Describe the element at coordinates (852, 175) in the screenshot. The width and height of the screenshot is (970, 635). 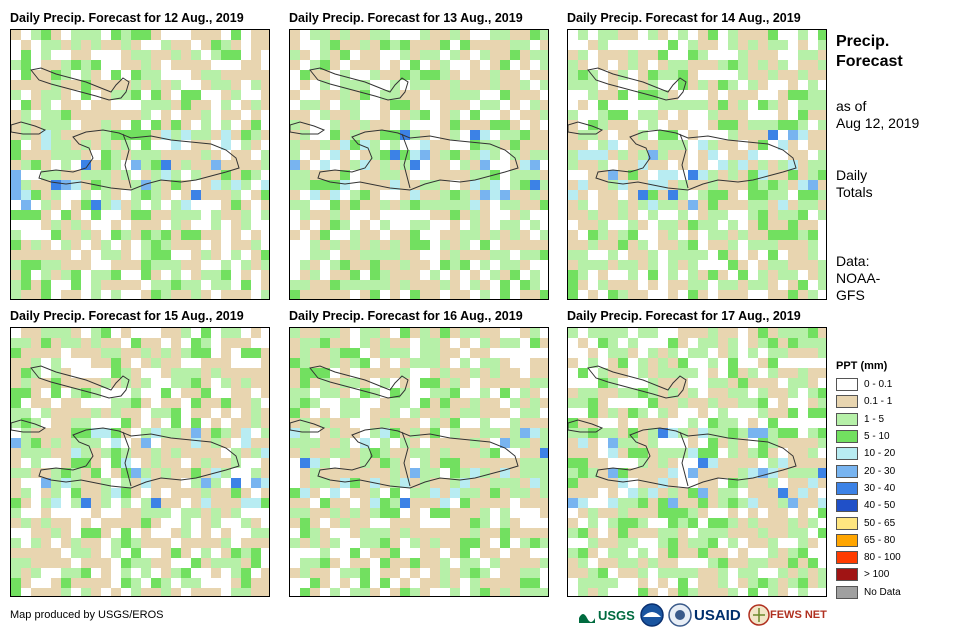
I see `daily-totals-line1: Daily` at that location.